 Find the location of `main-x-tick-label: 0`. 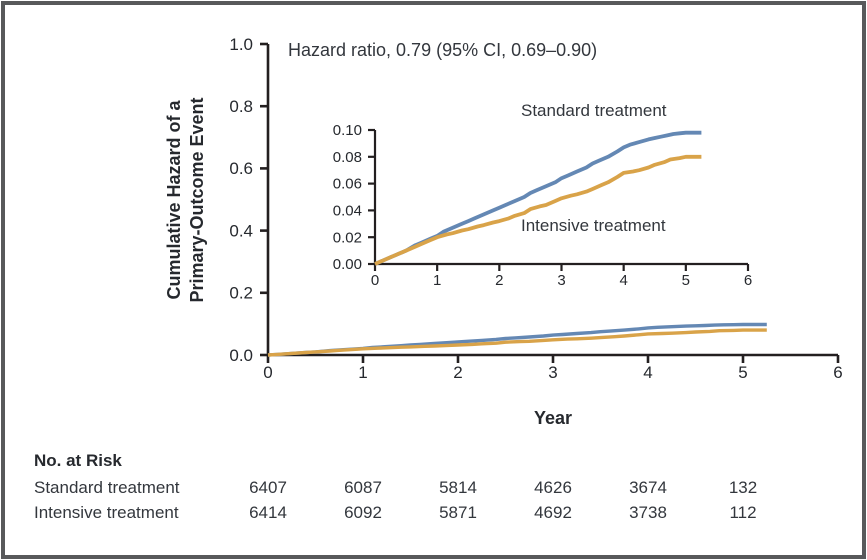

main-x-tick-label: 0 is located at coordinates (267, 372).